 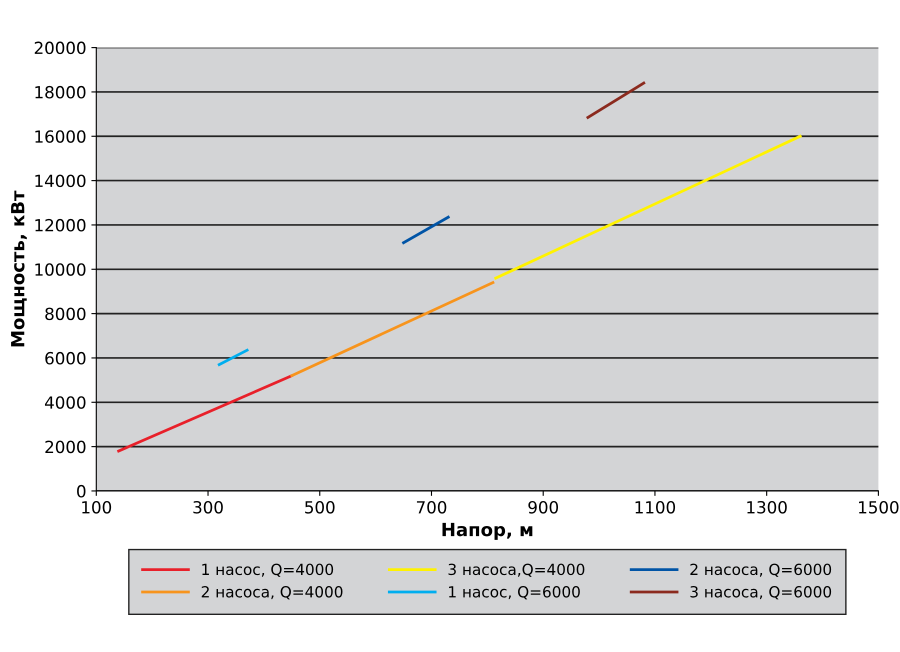 What do you see at coordinates (65, 314) in the screenshot?
I see `y-tick-label: 8000` at bounding box center [65, 314].